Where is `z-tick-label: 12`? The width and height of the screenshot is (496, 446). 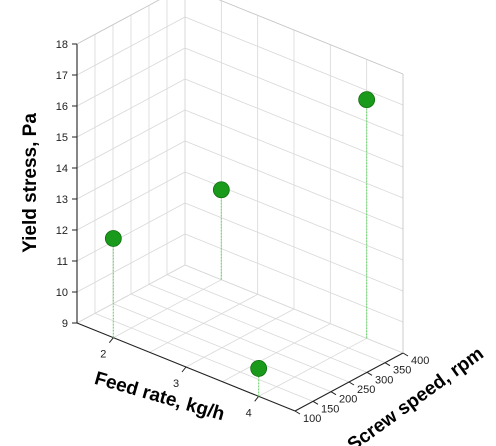
z-tick-label: 12 is located at coordinates (62, 231).